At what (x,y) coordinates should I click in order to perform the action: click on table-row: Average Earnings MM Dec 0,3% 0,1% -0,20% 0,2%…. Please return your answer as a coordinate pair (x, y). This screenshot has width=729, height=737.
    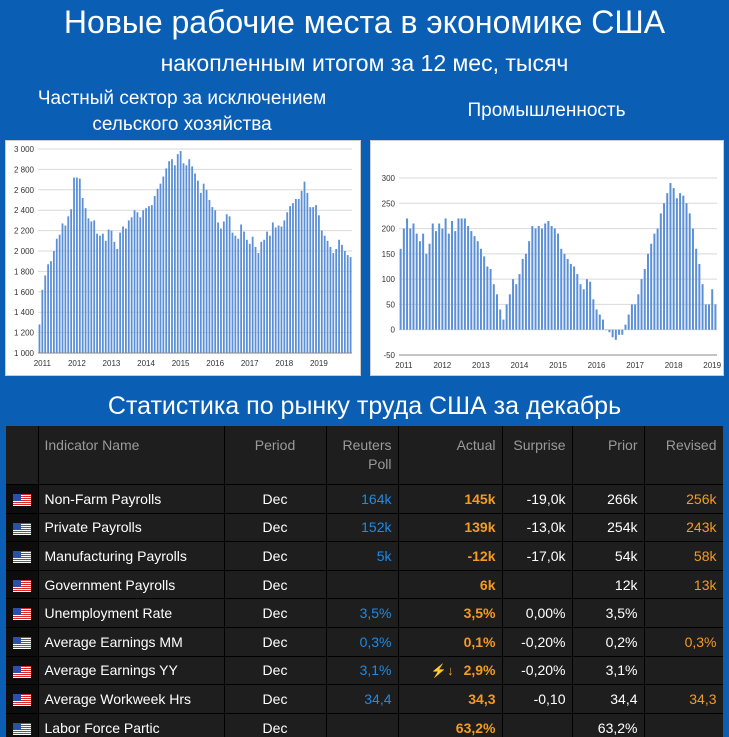
    Looking at the image, I should click on (364, 641).